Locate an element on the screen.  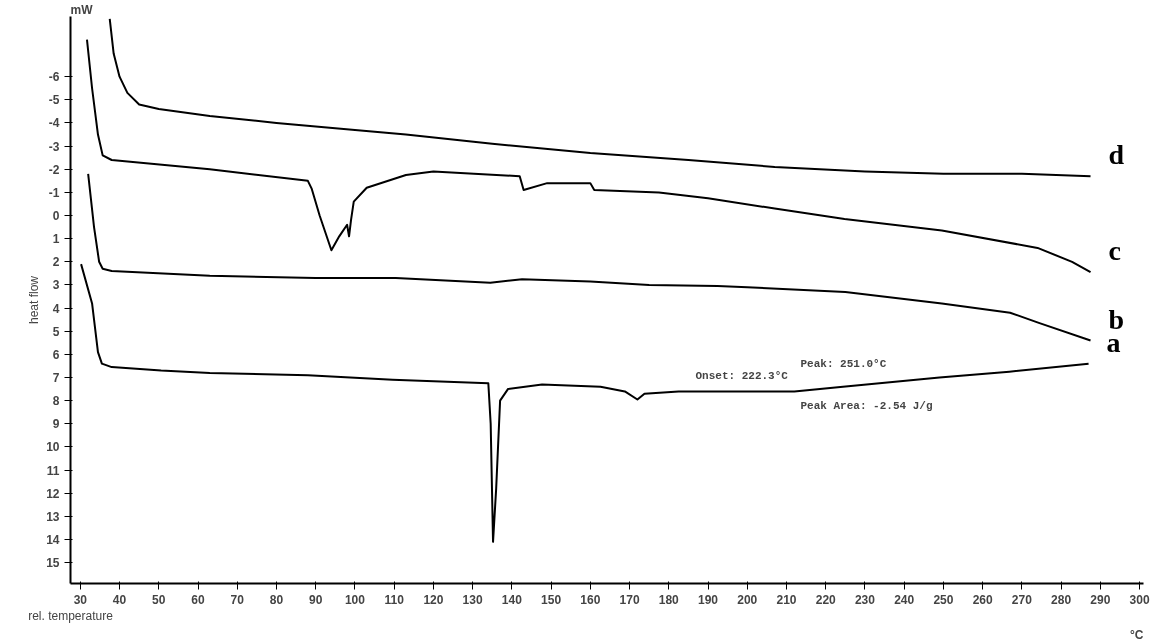
x-tick-label: 170 is located at coordinates (629, 599).